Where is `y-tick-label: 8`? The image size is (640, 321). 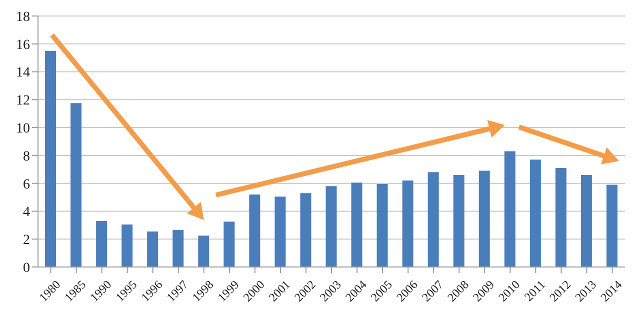 y-tick-label: 8 is located at coordinates (26, 156).